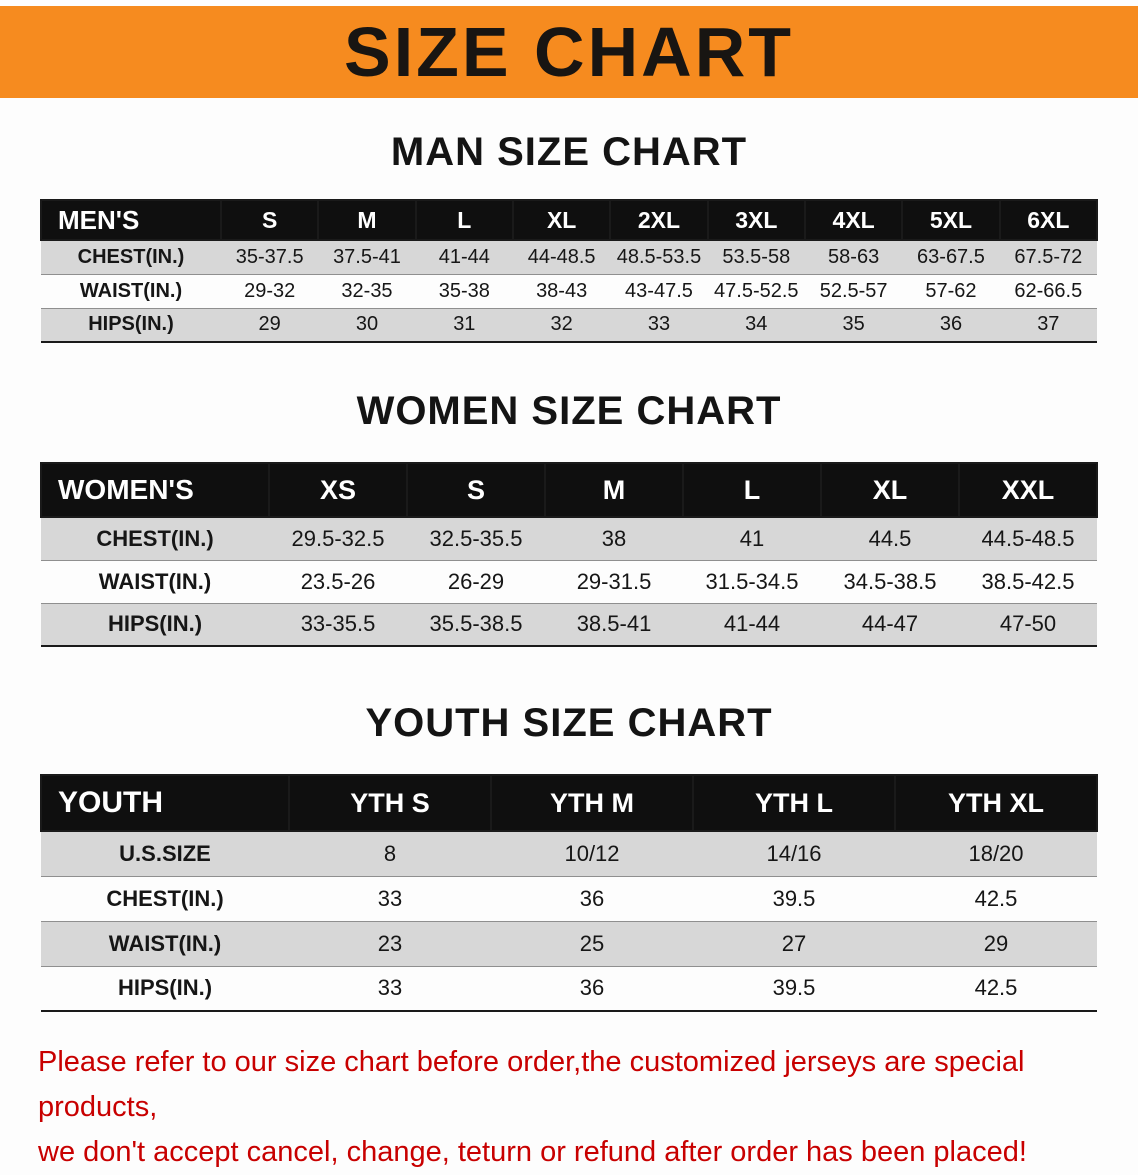 Image resolution: width=1138 pixels, height=1175 pixels. Describe the element at coordinates (1028, 582) in the screenshot. I see `size-value: 38.5-42.5` at that location.